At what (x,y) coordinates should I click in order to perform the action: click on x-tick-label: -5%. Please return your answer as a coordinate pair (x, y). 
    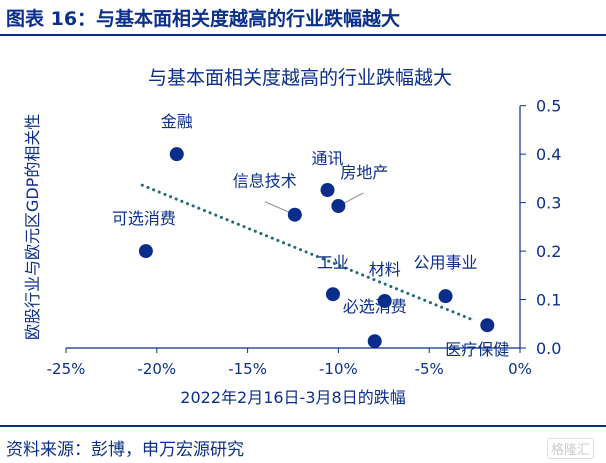
    Looking at the image, I should click on (429, 369).